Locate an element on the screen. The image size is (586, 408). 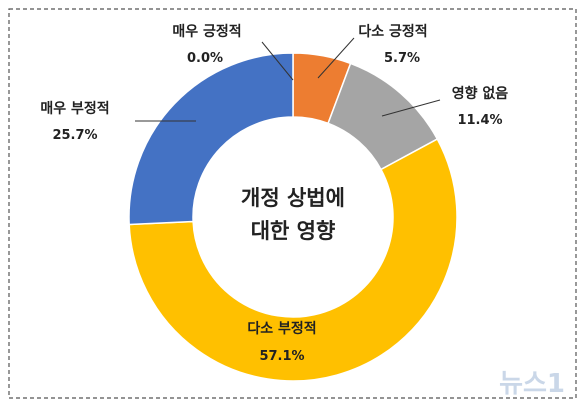
leader-lines is located at coordinates (288, 79).